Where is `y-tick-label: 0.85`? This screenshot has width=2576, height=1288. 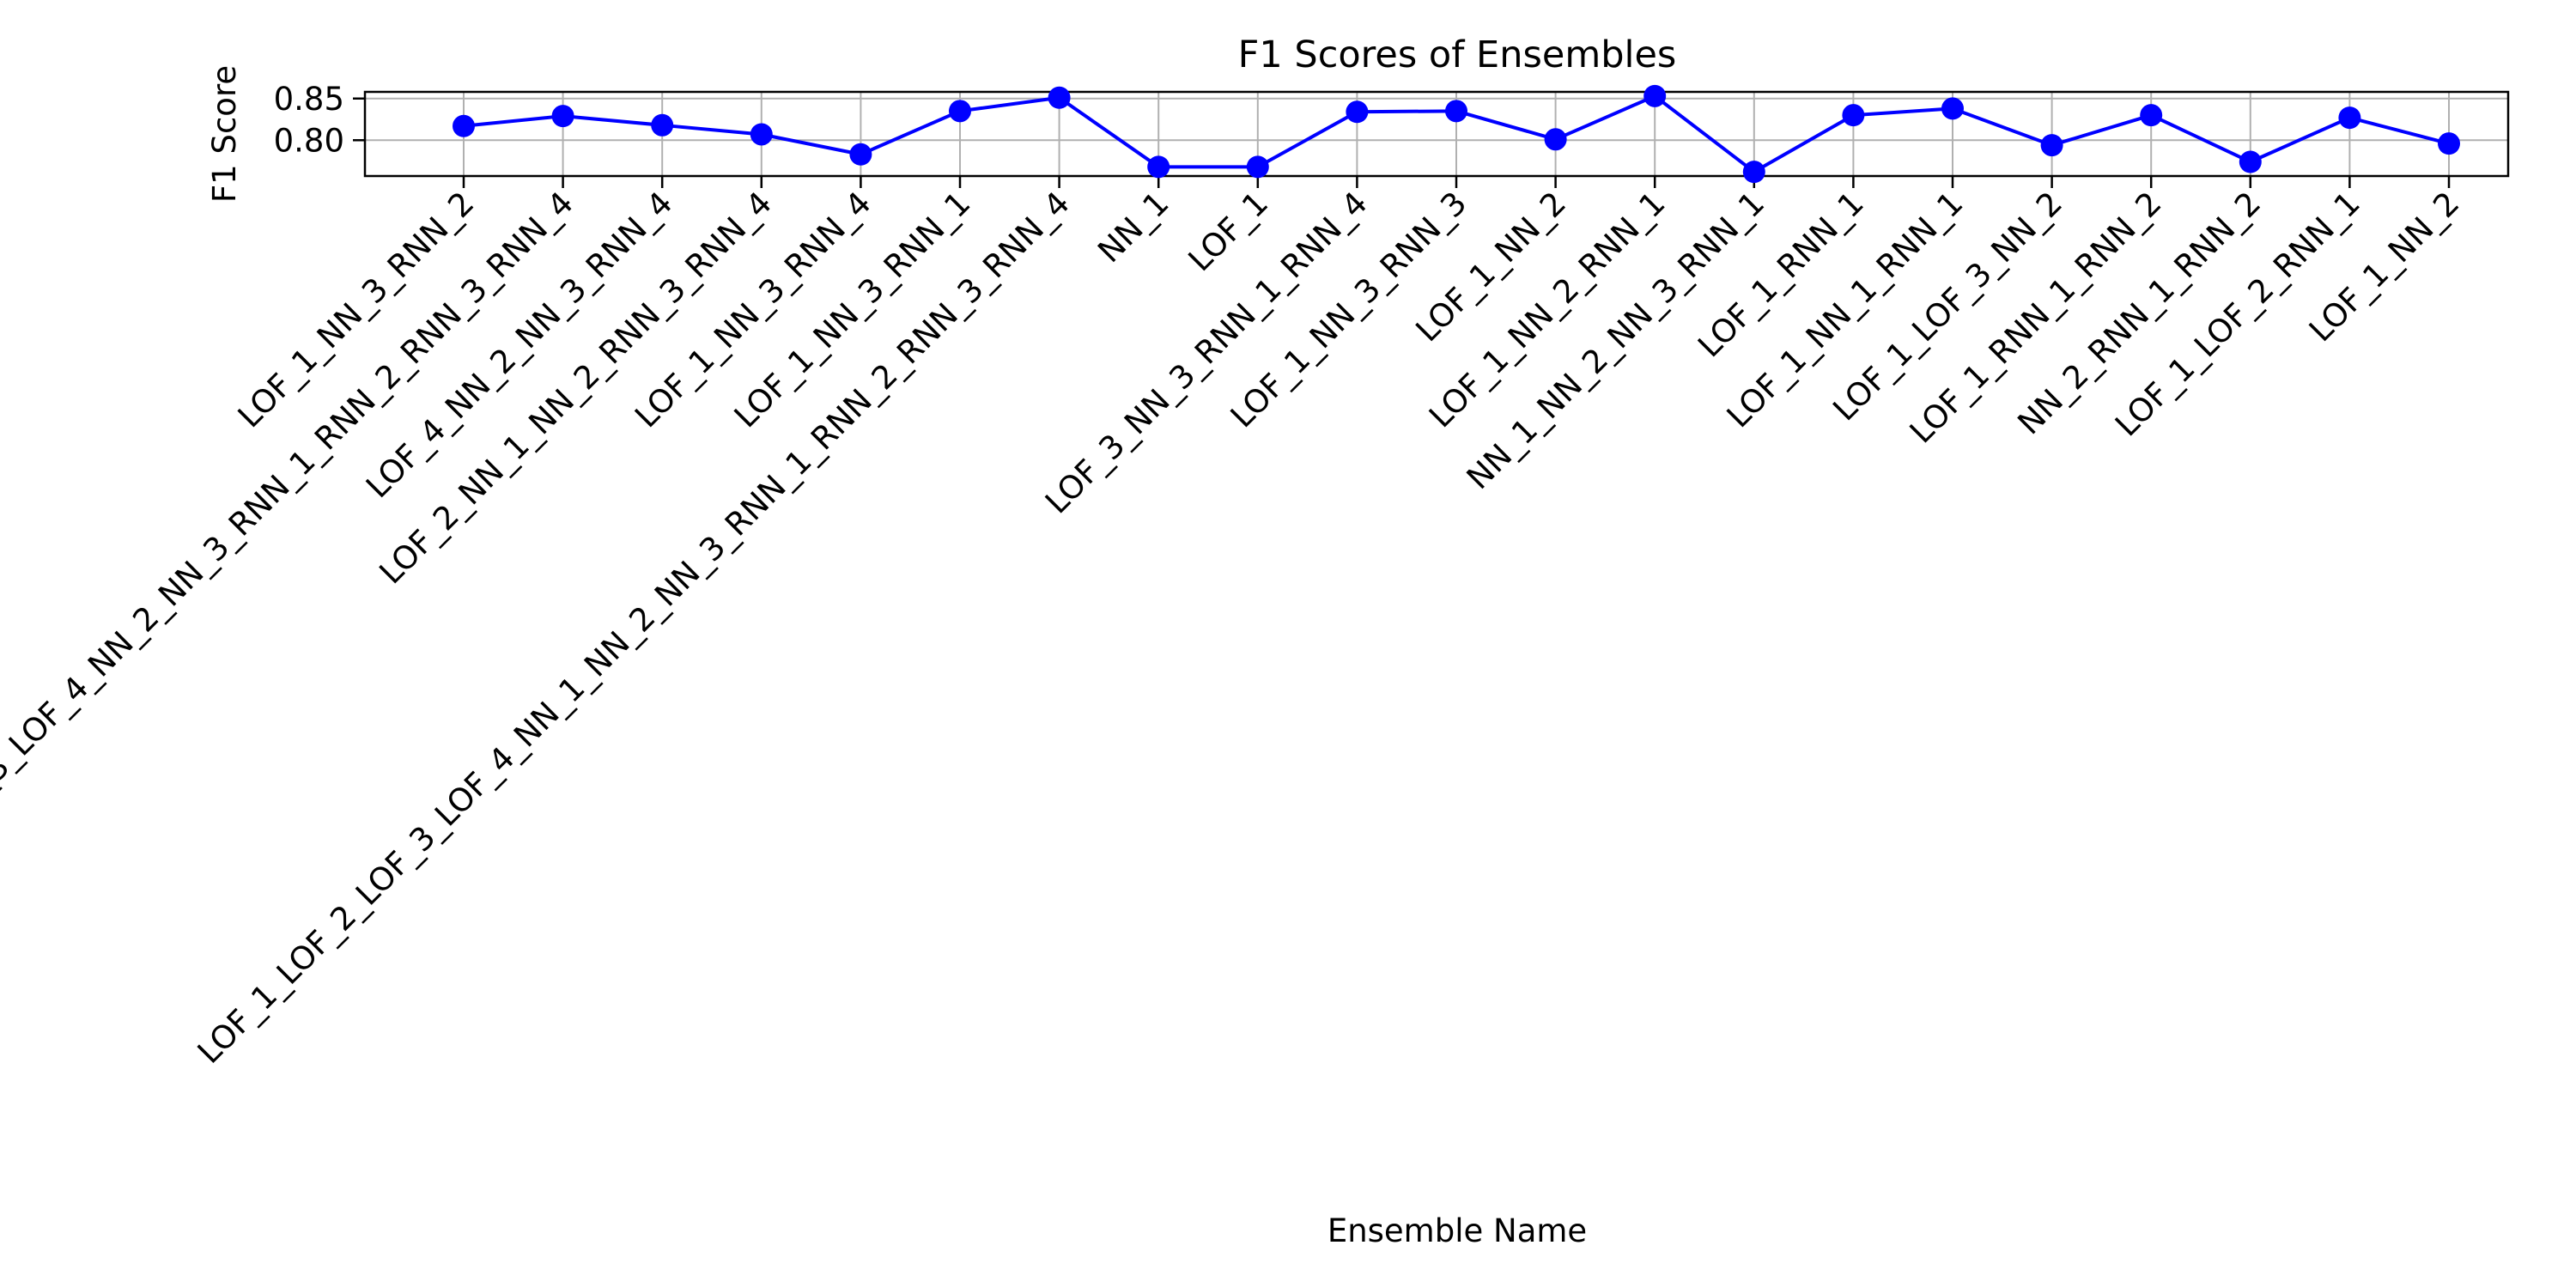 y-tick-label: 0.85 is located at coordinates (309, 99).